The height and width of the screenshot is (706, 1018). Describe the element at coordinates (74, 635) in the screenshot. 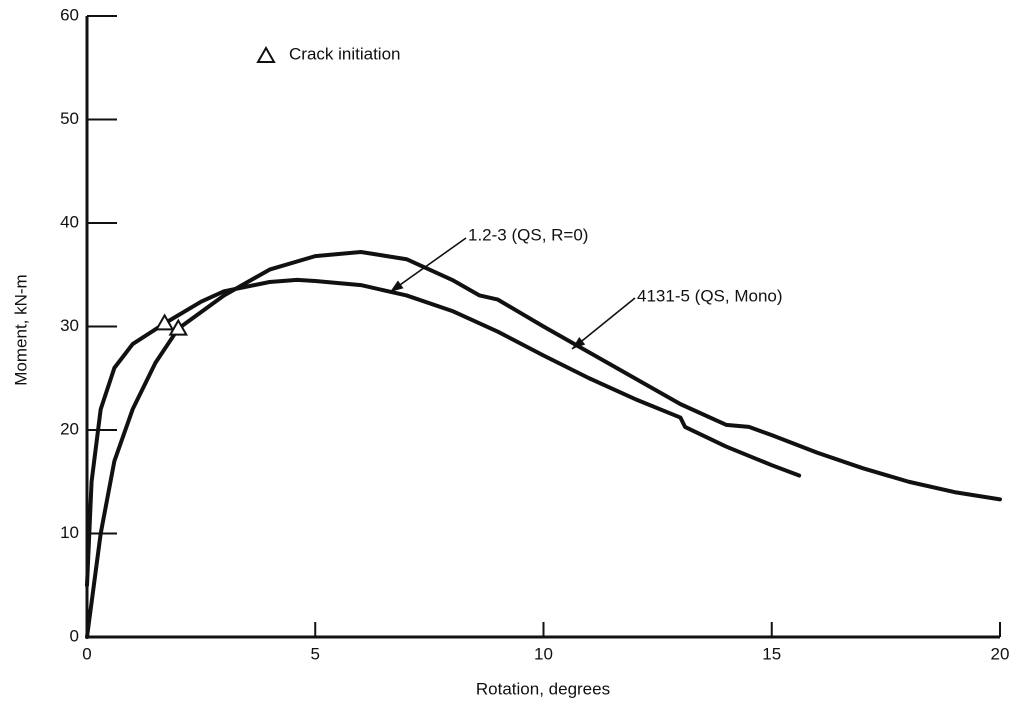

I see `y-tick-label: 0` at that location.